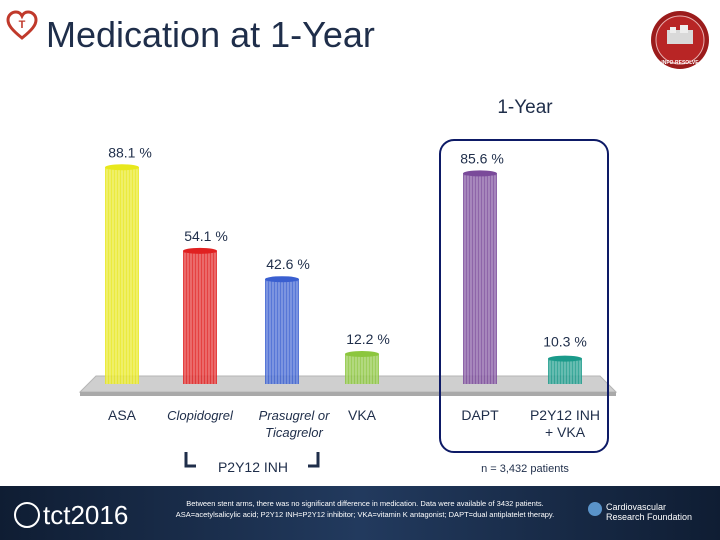  I want to click on dapt-highlight-box, so click(524, 296).